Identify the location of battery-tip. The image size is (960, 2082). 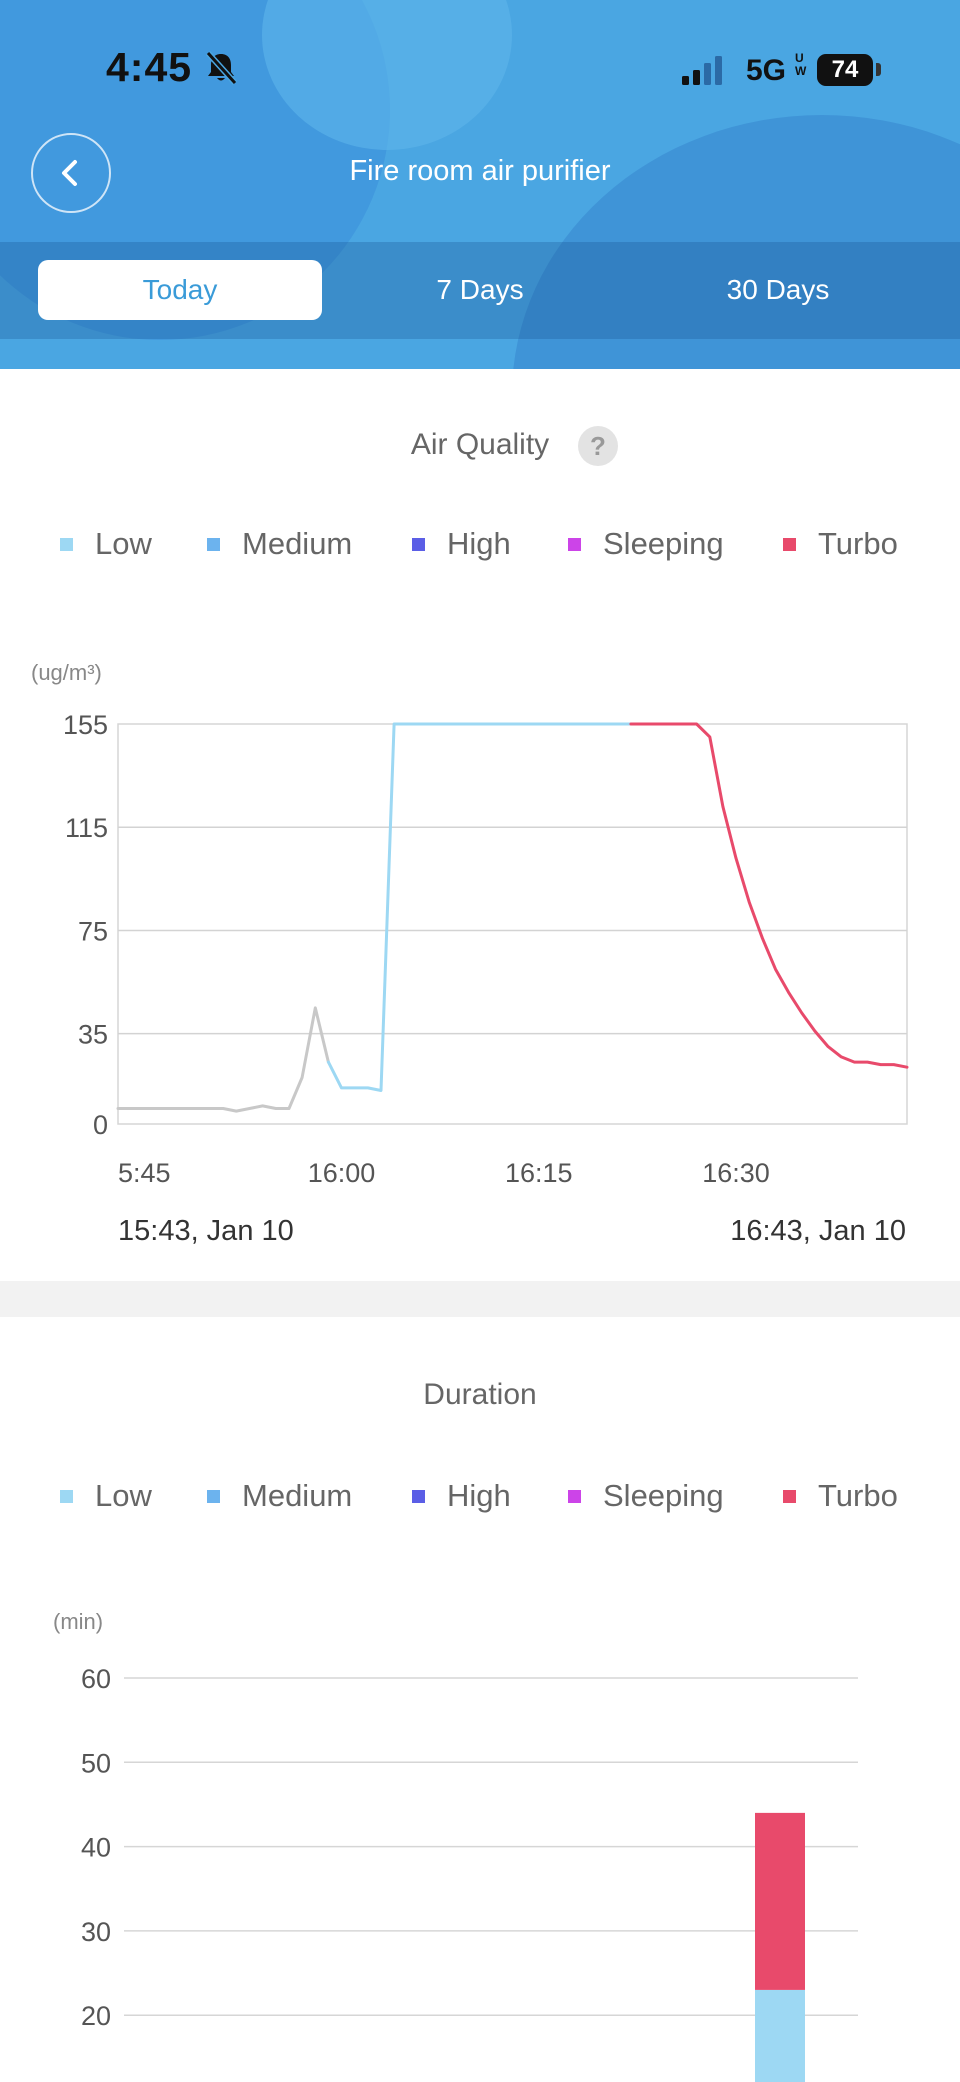
(878, 69).